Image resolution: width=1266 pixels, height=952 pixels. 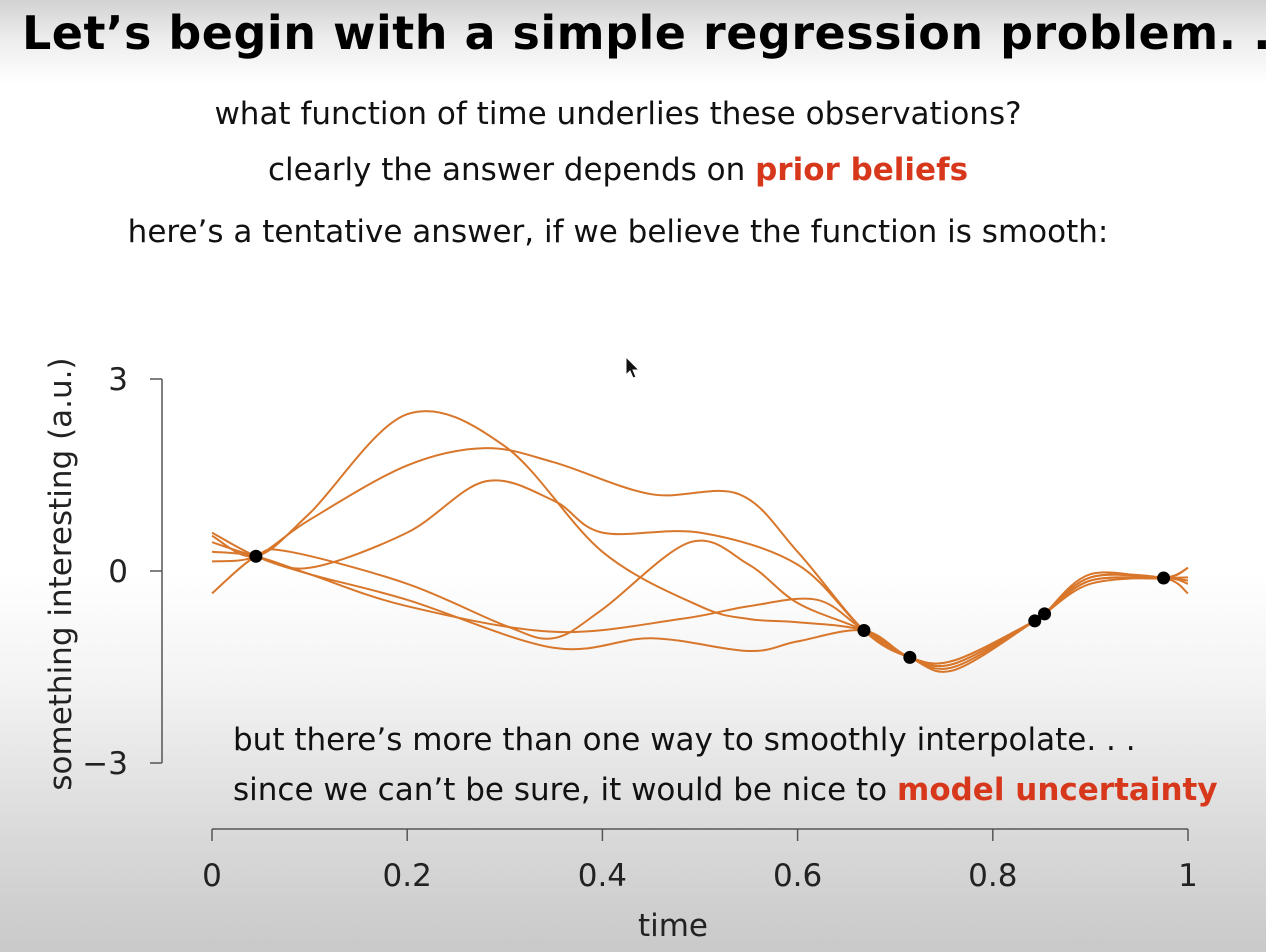 I want to click on y-tick-label: 3, so click(x=118, y=380).